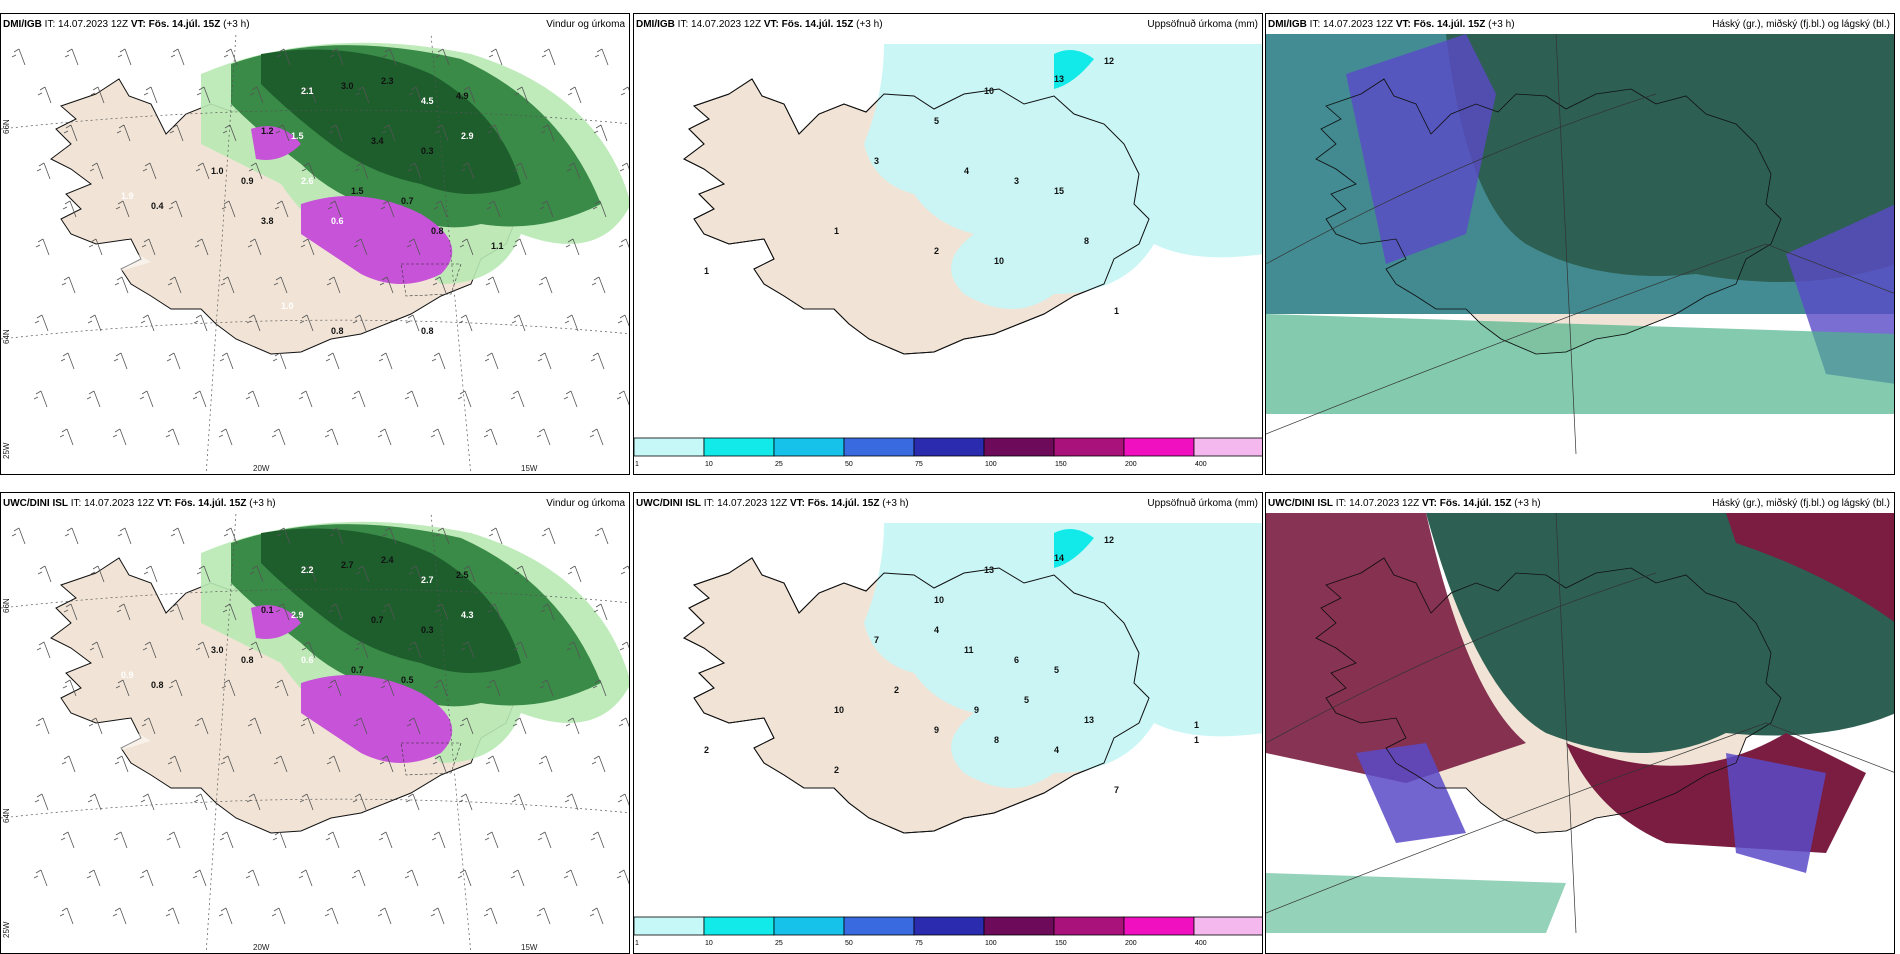  Describe the element at coordinates (1089, 720) in the screenshot. I see `value-label: 13` at that location.